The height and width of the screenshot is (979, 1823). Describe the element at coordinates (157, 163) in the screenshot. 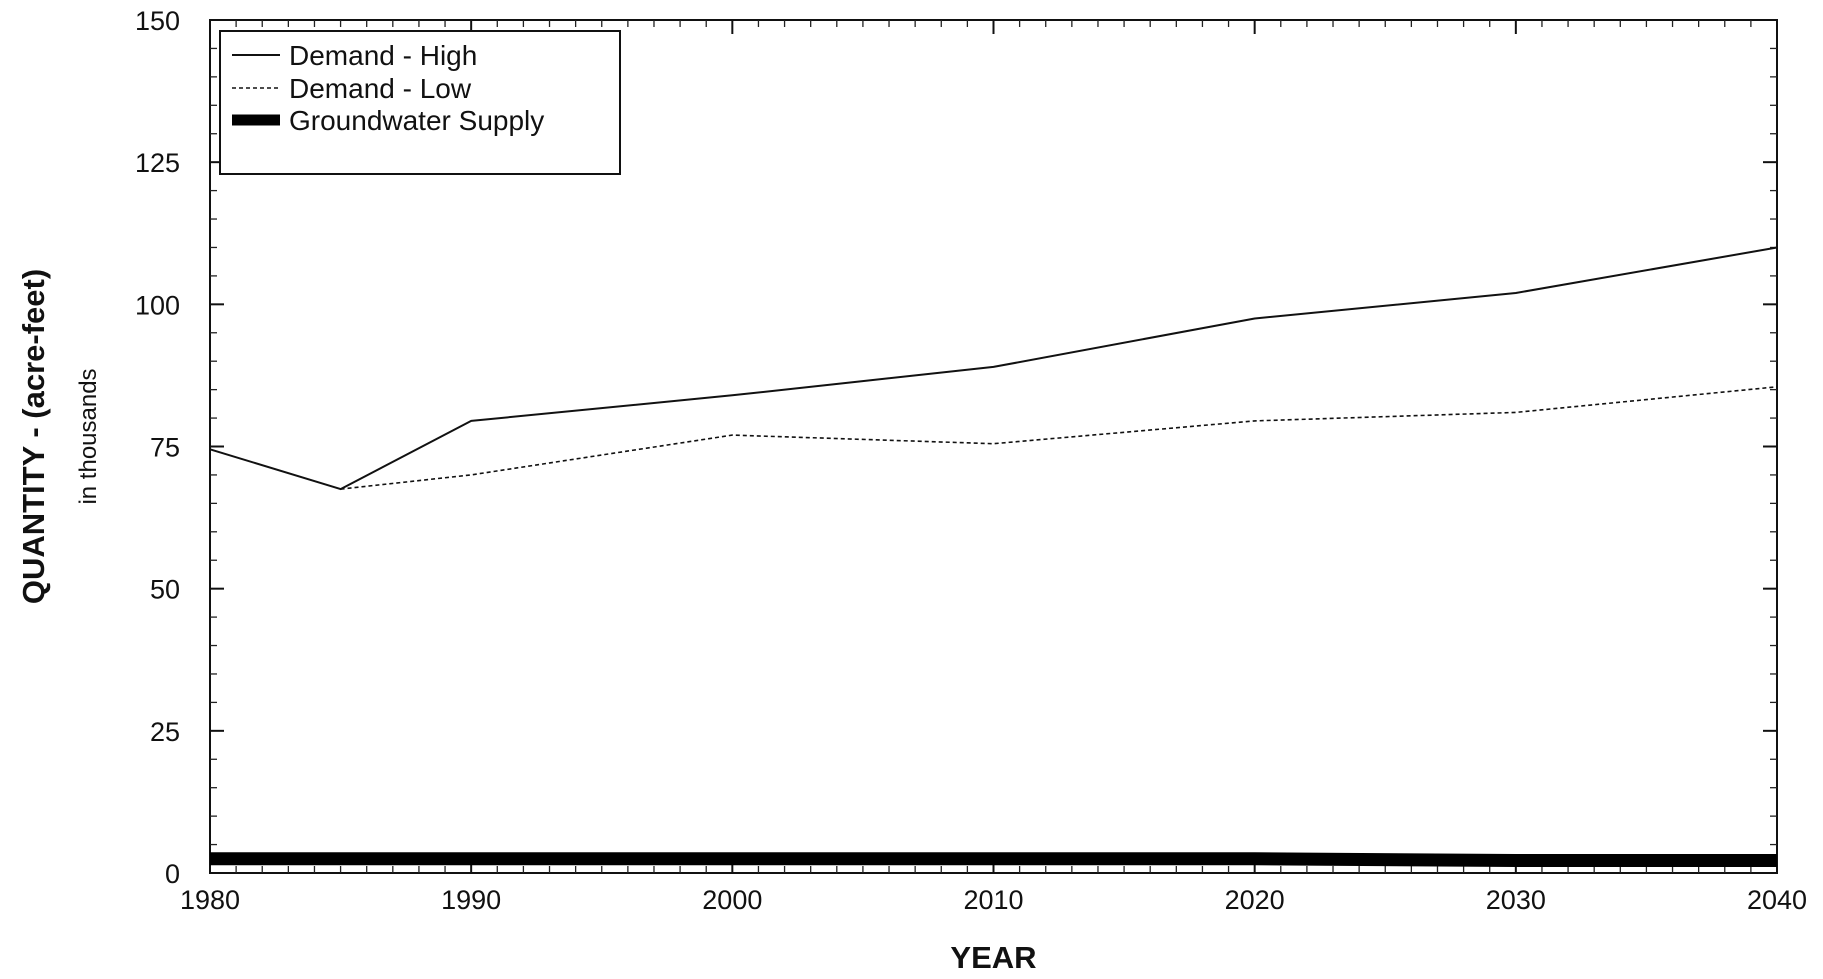

I see `y-tick-label: 125` at that location.